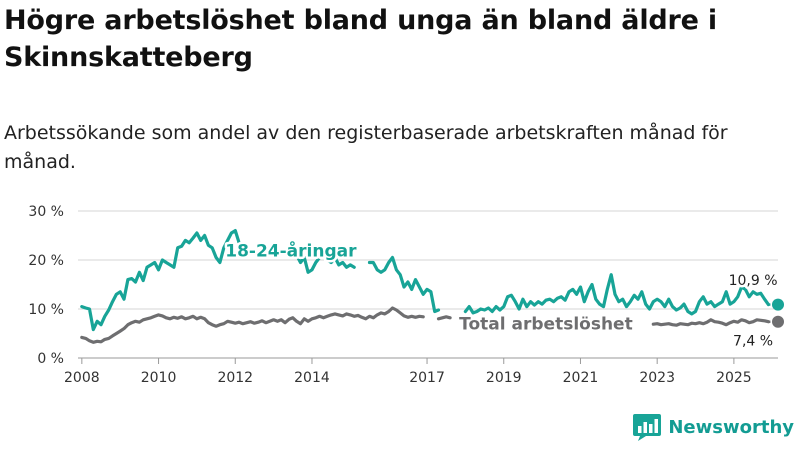 Image resolution: width=800 pixels, height=450 pixels. What do you see at coordinates (82, 378) in the screenshot?
I see `x-tick-label: 2008` at bounding box center [82, 378].